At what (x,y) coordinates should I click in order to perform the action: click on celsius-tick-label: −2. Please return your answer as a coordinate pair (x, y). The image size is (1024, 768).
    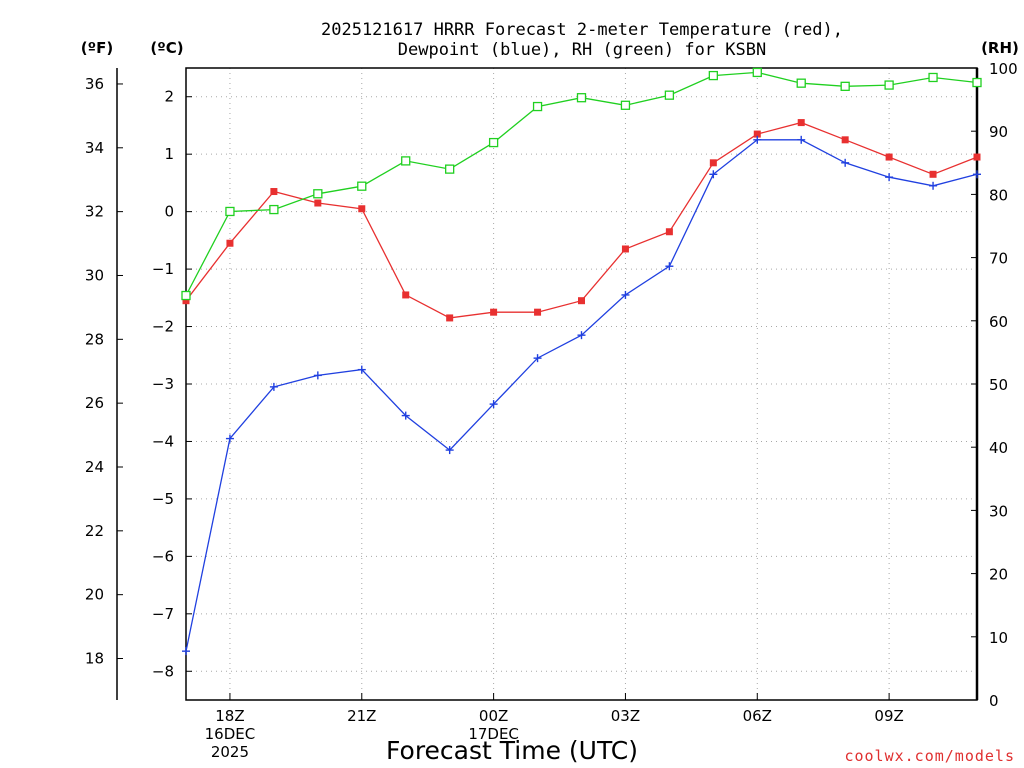
    Looking at the image, I should click on (163, 327).